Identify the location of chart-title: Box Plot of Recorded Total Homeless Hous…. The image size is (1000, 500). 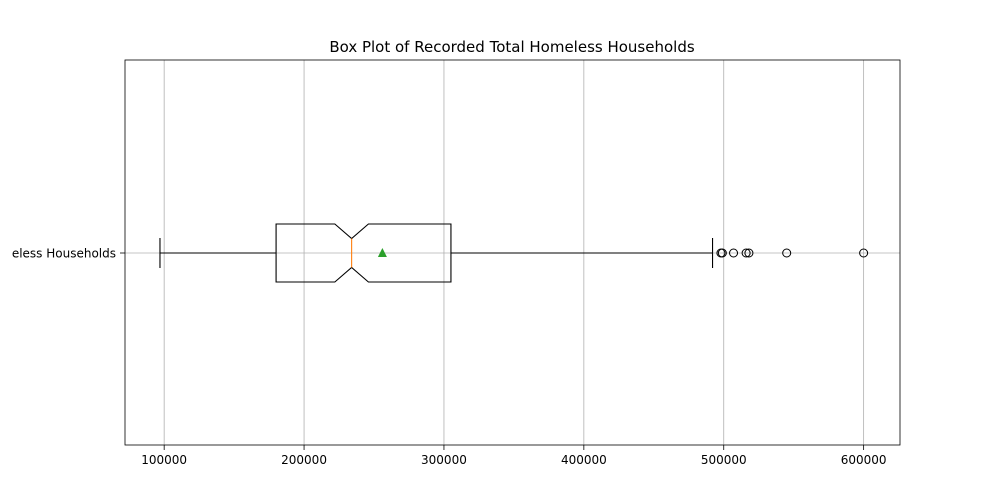
(512, 47).